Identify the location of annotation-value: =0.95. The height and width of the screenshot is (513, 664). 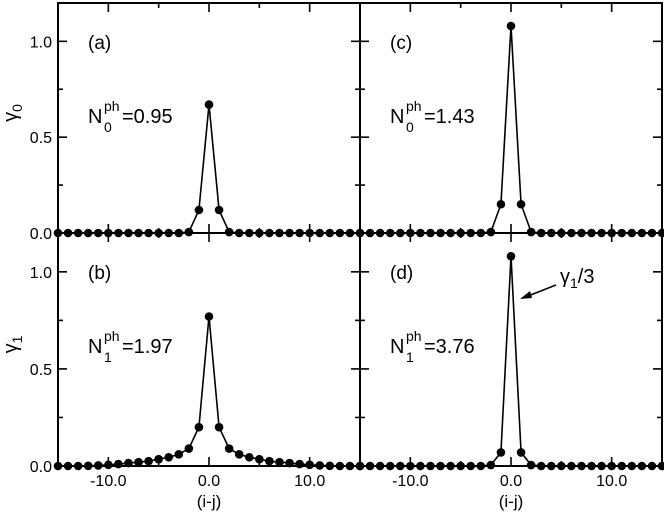
(147, 117).